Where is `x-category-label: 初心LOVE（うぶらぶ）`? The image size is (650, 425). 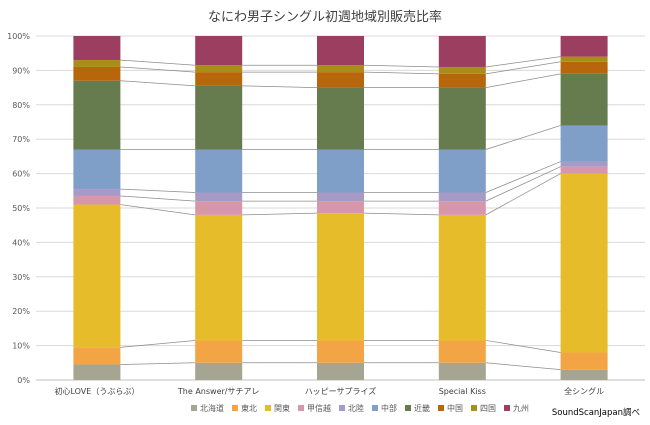 x-category-label: 初心LOVE（うぶらぶ） is located at coordinates (96, 391).